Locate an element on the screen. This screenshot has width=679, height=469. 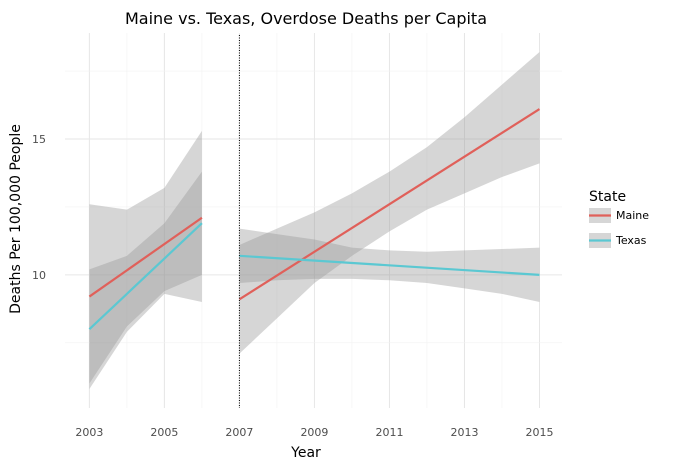
x-tick-label: 2011 is located at coordinates (389, 432).